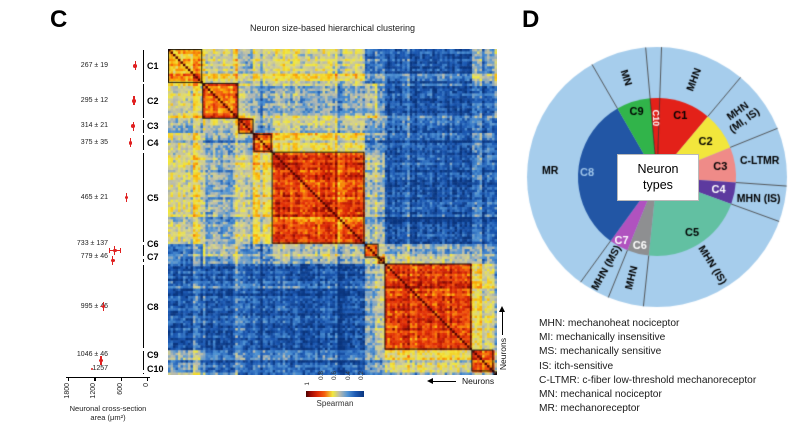  What do you see at coordinates (600, 395) in the screenshot?
I see `legend-line: MN: mechanical nociceptor` at bounding box center [600, 395].